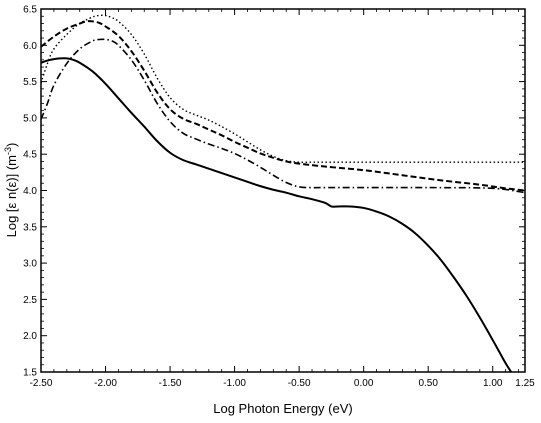 This screenshot has height=423, width=541. I want to click on y-tick-label: 3.5, so click(30, 227).